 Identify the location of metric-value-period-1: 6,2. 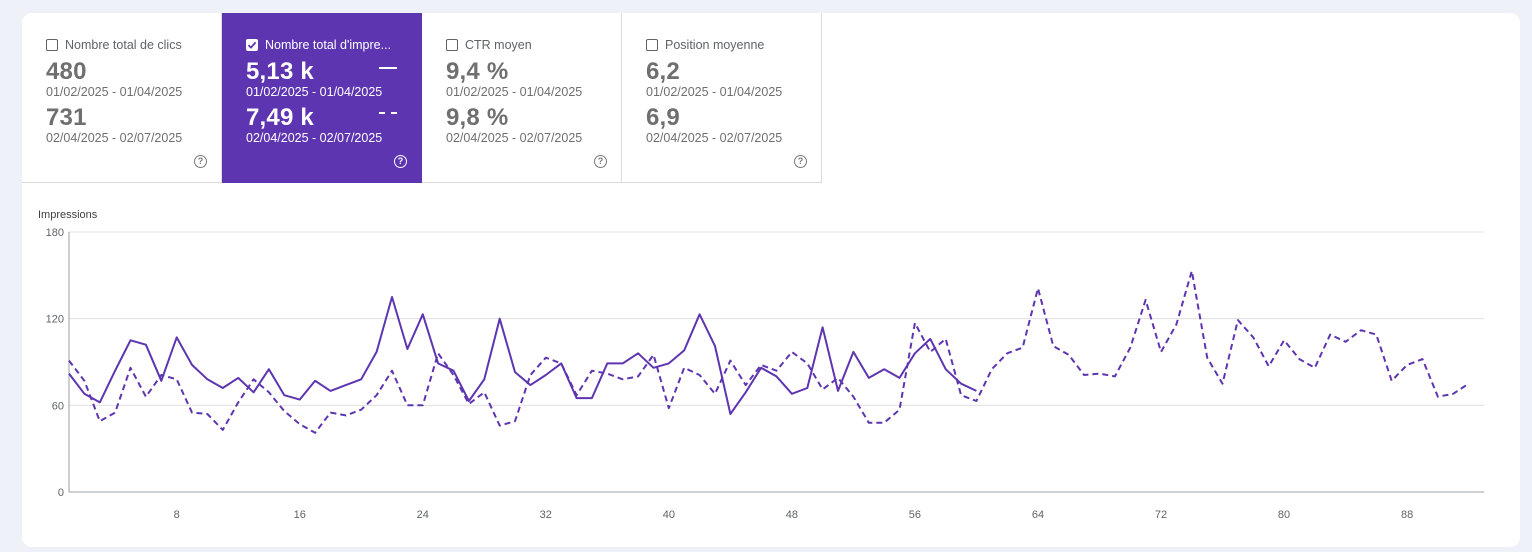
(663, 71).